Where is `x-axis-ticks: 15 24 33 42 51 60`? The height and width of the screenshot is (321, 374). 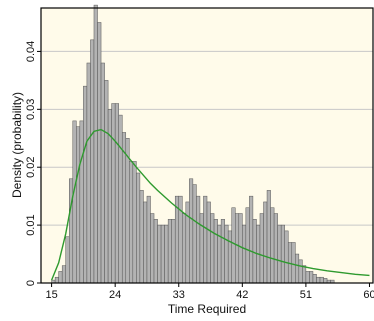
x-axis-ticks: 15 24 33 42 51 60 is located at coordinates (209, 292).